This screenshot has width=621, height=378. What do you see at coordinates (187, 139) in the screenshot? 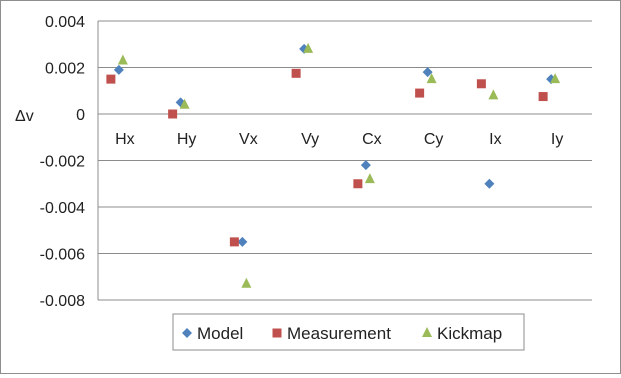
I see `category-label: Hy` at bounding box center [187, 139].